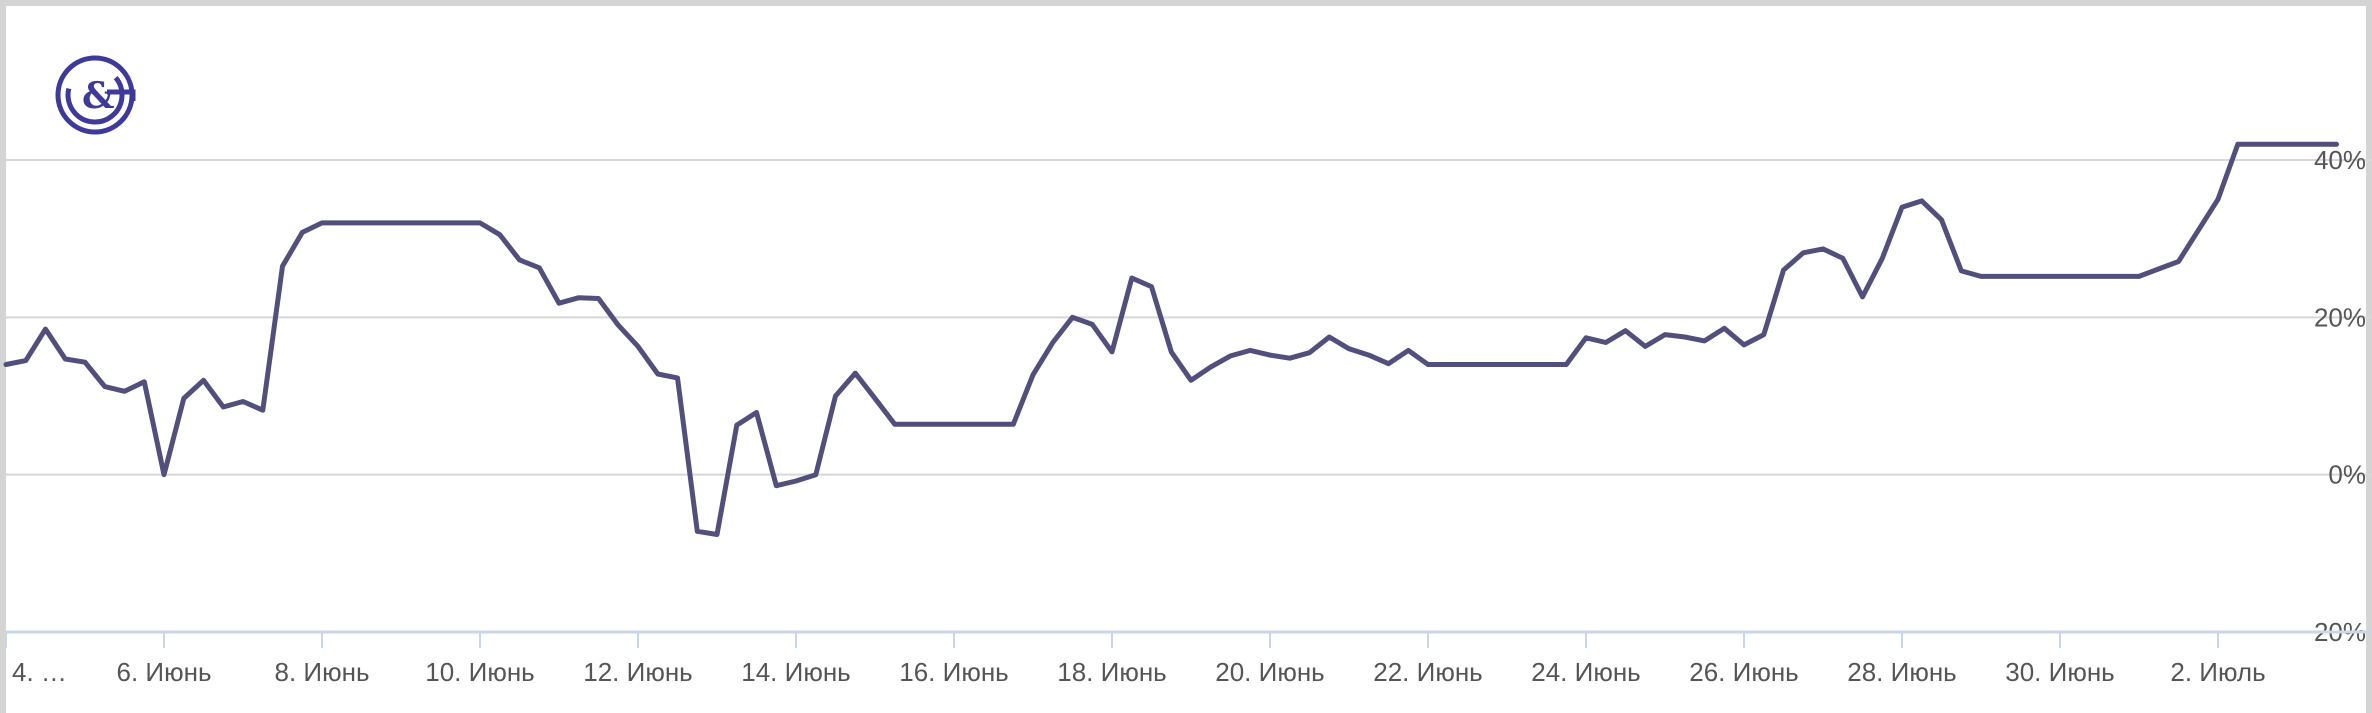 This screenshot has height=713, width=2372. Describe the element at coordinates (1111, 672) in the screenshot. I see `x-tick-label: 18. Июнь` at that location.